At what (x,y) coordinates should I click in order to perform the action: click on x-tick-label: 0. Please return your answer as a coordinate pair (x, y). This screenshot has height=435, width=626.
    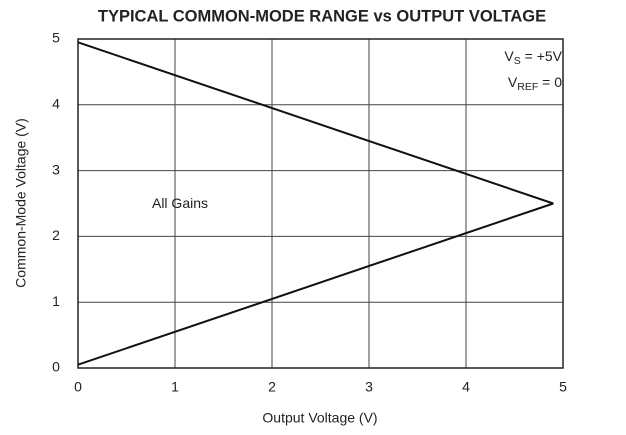
    Looking at the image, I should click on (78, 387).